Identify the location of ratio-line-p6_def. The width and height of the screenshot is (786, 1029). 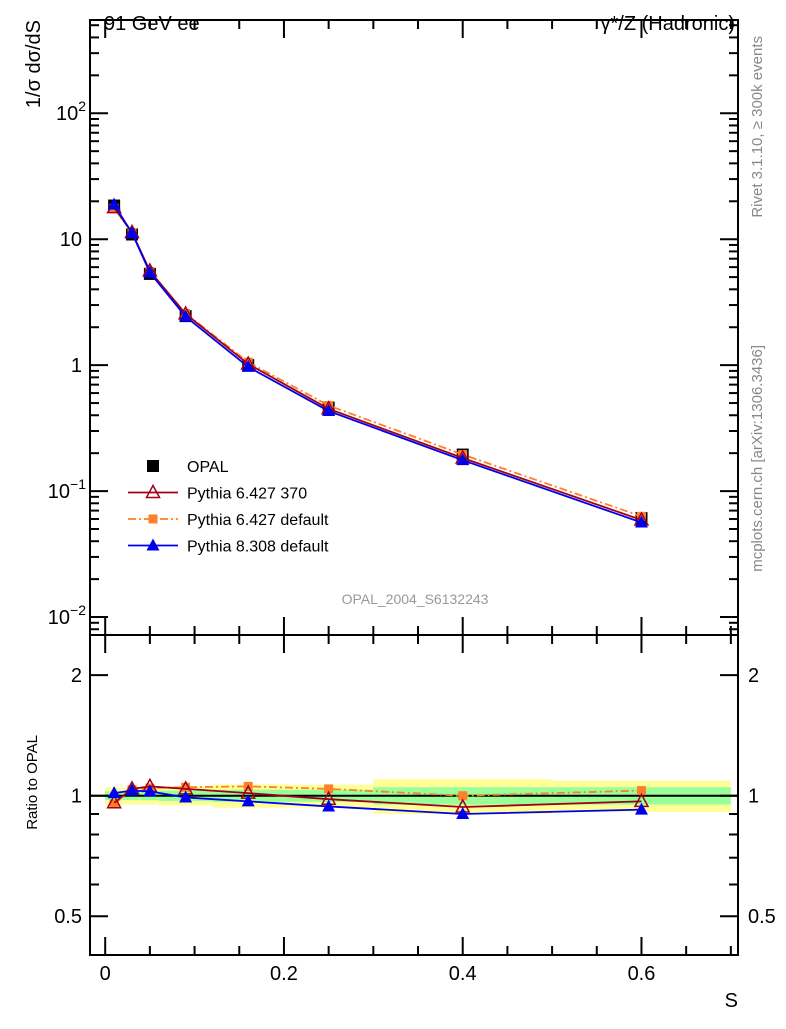
(377, 795).